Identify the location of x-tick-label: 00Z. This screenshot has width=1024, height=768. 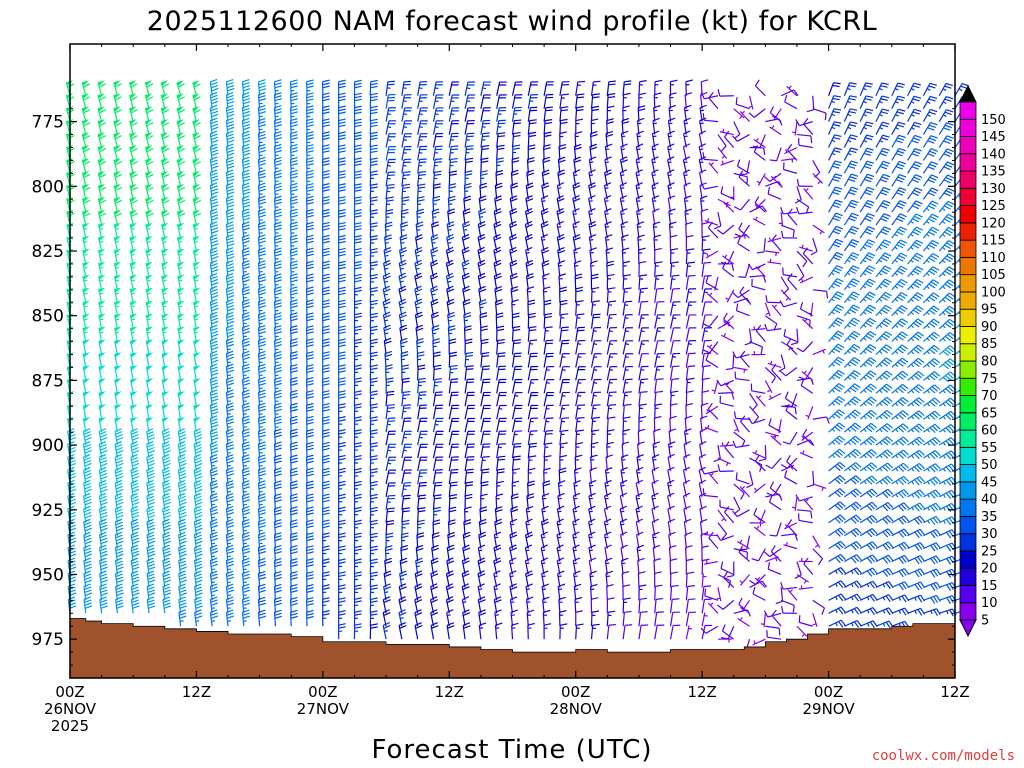
(828, 692).